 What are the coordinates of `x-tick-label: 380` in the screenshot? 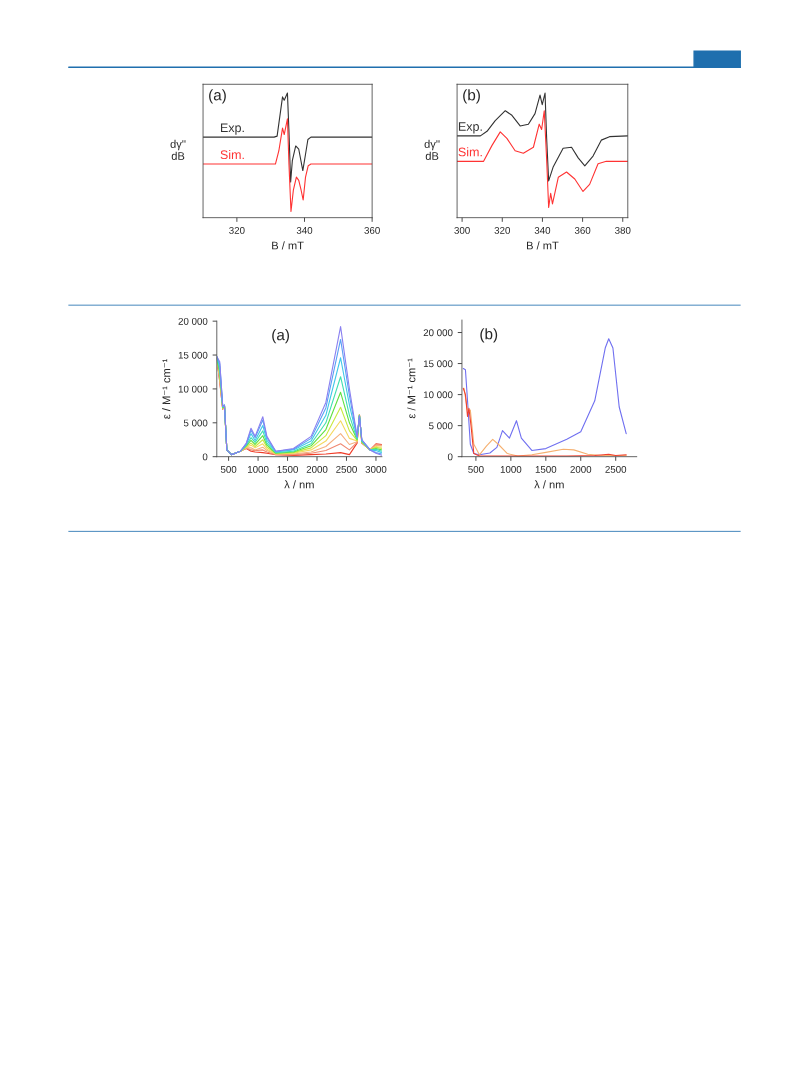 It's located at (623, 230).